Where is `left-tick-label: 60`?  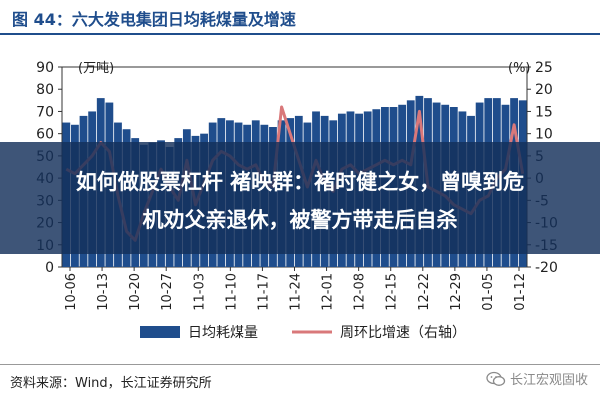 left-tick-label: 60 is located at coordinates (45, 135).